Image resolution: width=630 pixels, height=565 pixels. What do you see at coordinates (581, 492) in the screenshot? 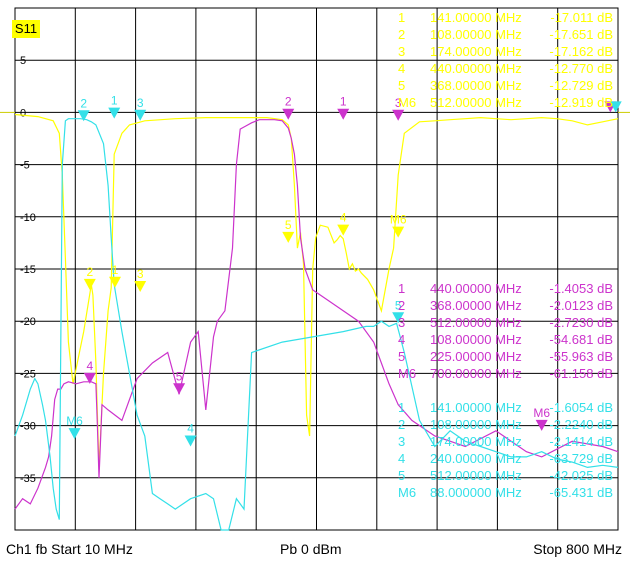
I see `marker-table-value: -65.431 dB` at bounding box center [581, 492].